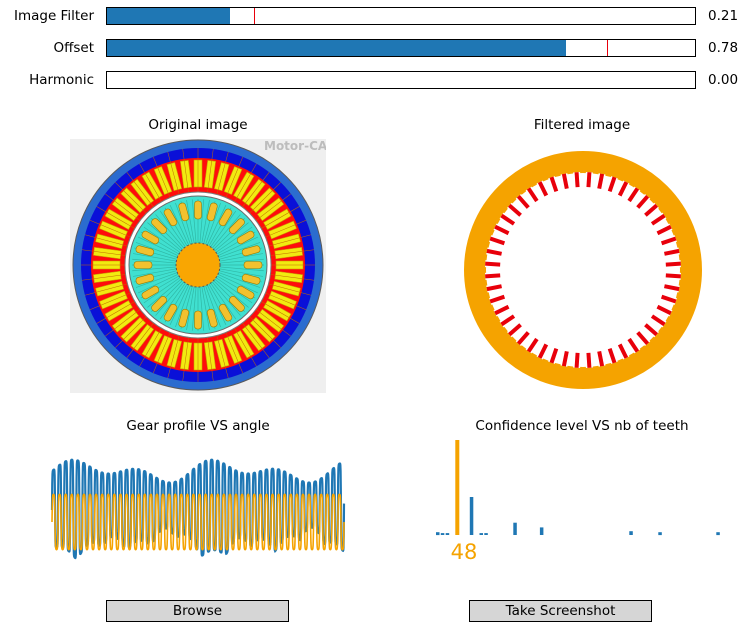 Image resolution: width=749 pixels, height=633 pixels. What do you see at coordinates (401, 48) in the screenshot?
I see `offset-slider` at bounding box center [401, 48].